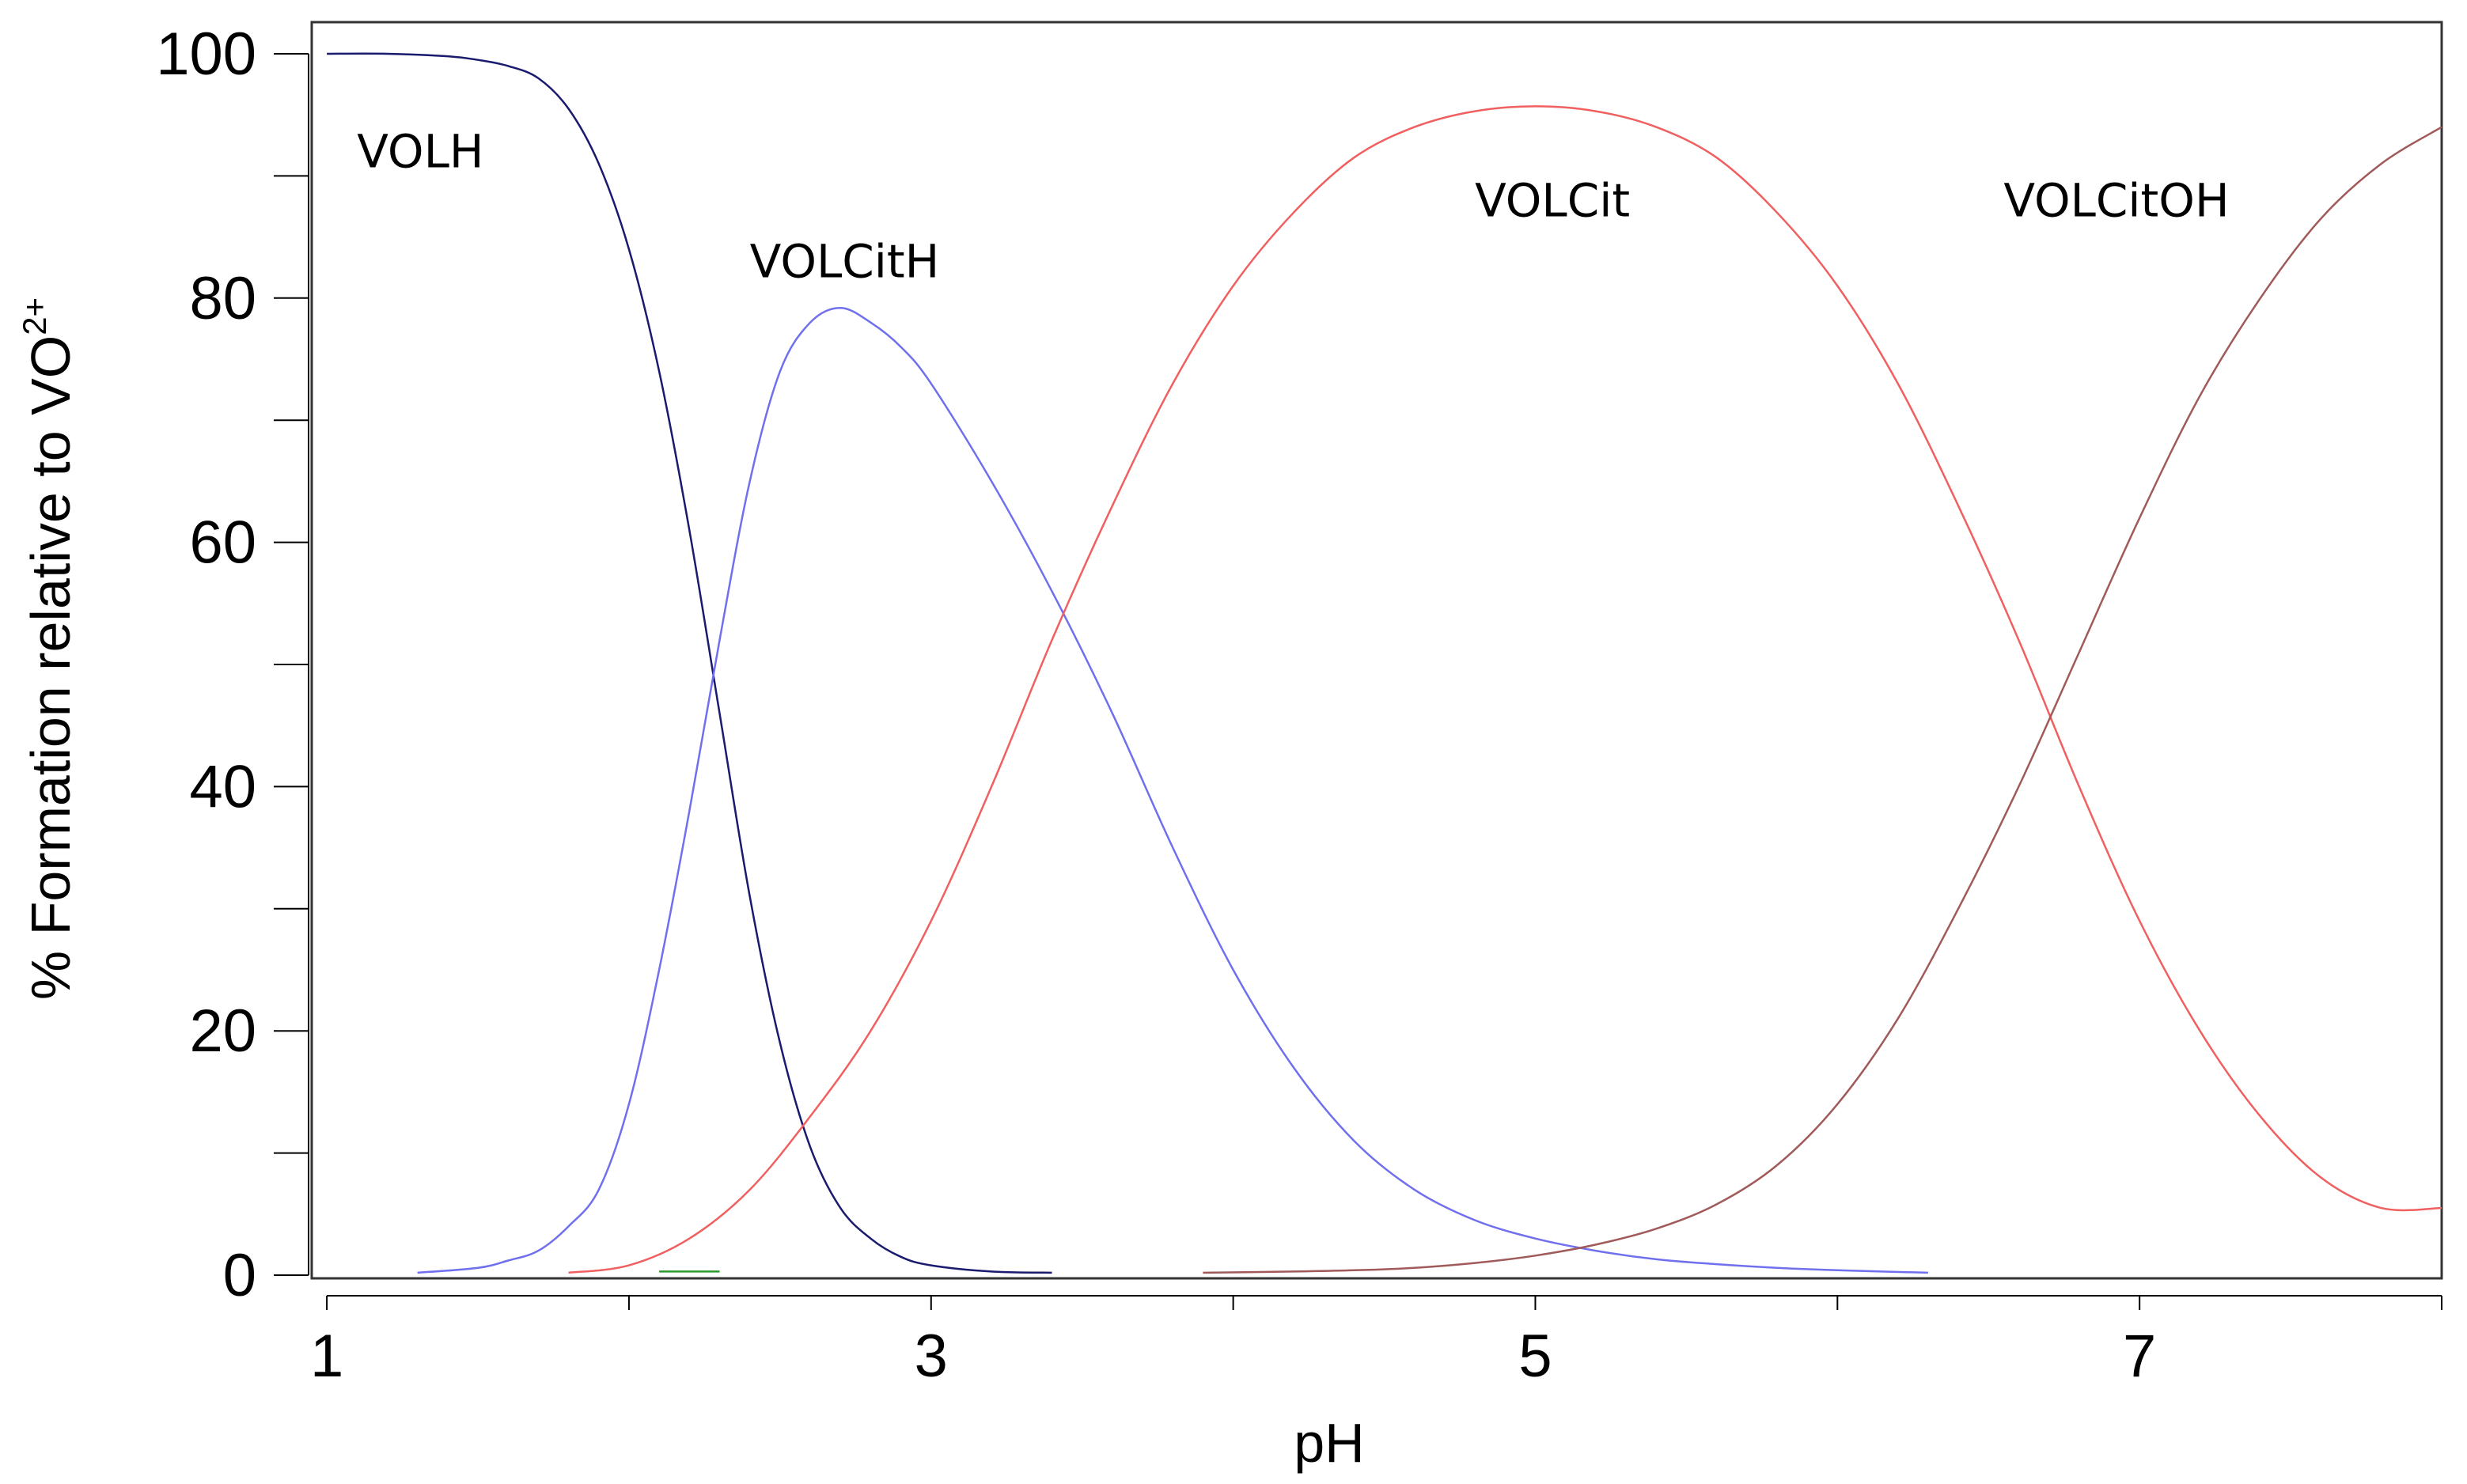 Image resolution: width=2467 pixels, height=1484 pixels. Describe the element at coordinates (326, 1356) in the screenshot. I see `x-tick-label: 1` at that location.